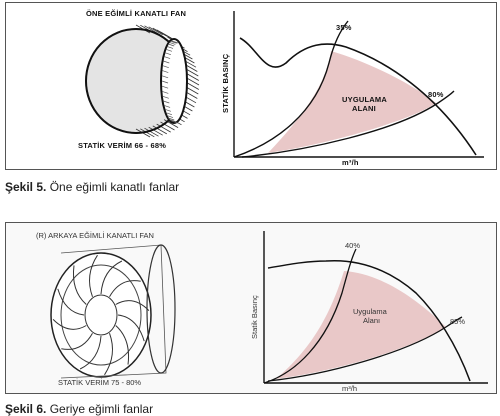 This screenshot has height=416, width=500. I want to click on figure-5-label-35: 35%, so click(344, 27).